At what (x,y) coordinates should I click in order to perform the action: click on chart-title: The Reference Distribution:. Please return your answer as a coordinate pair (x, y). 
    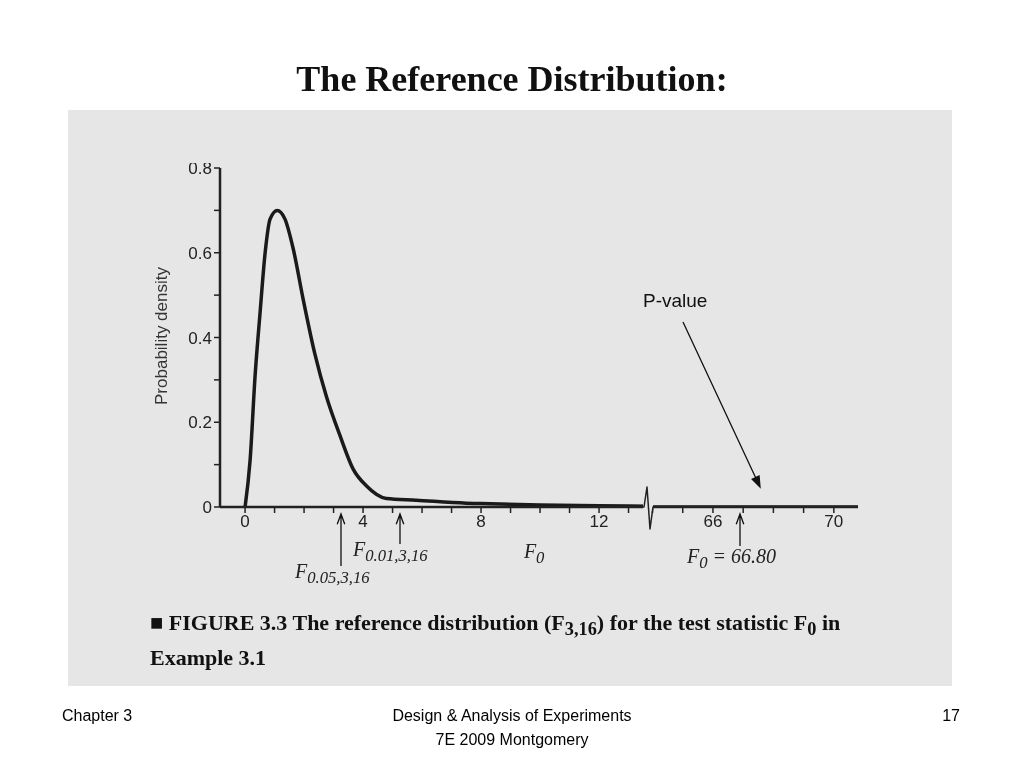
    Looking at the image, I should click on (512, 79).